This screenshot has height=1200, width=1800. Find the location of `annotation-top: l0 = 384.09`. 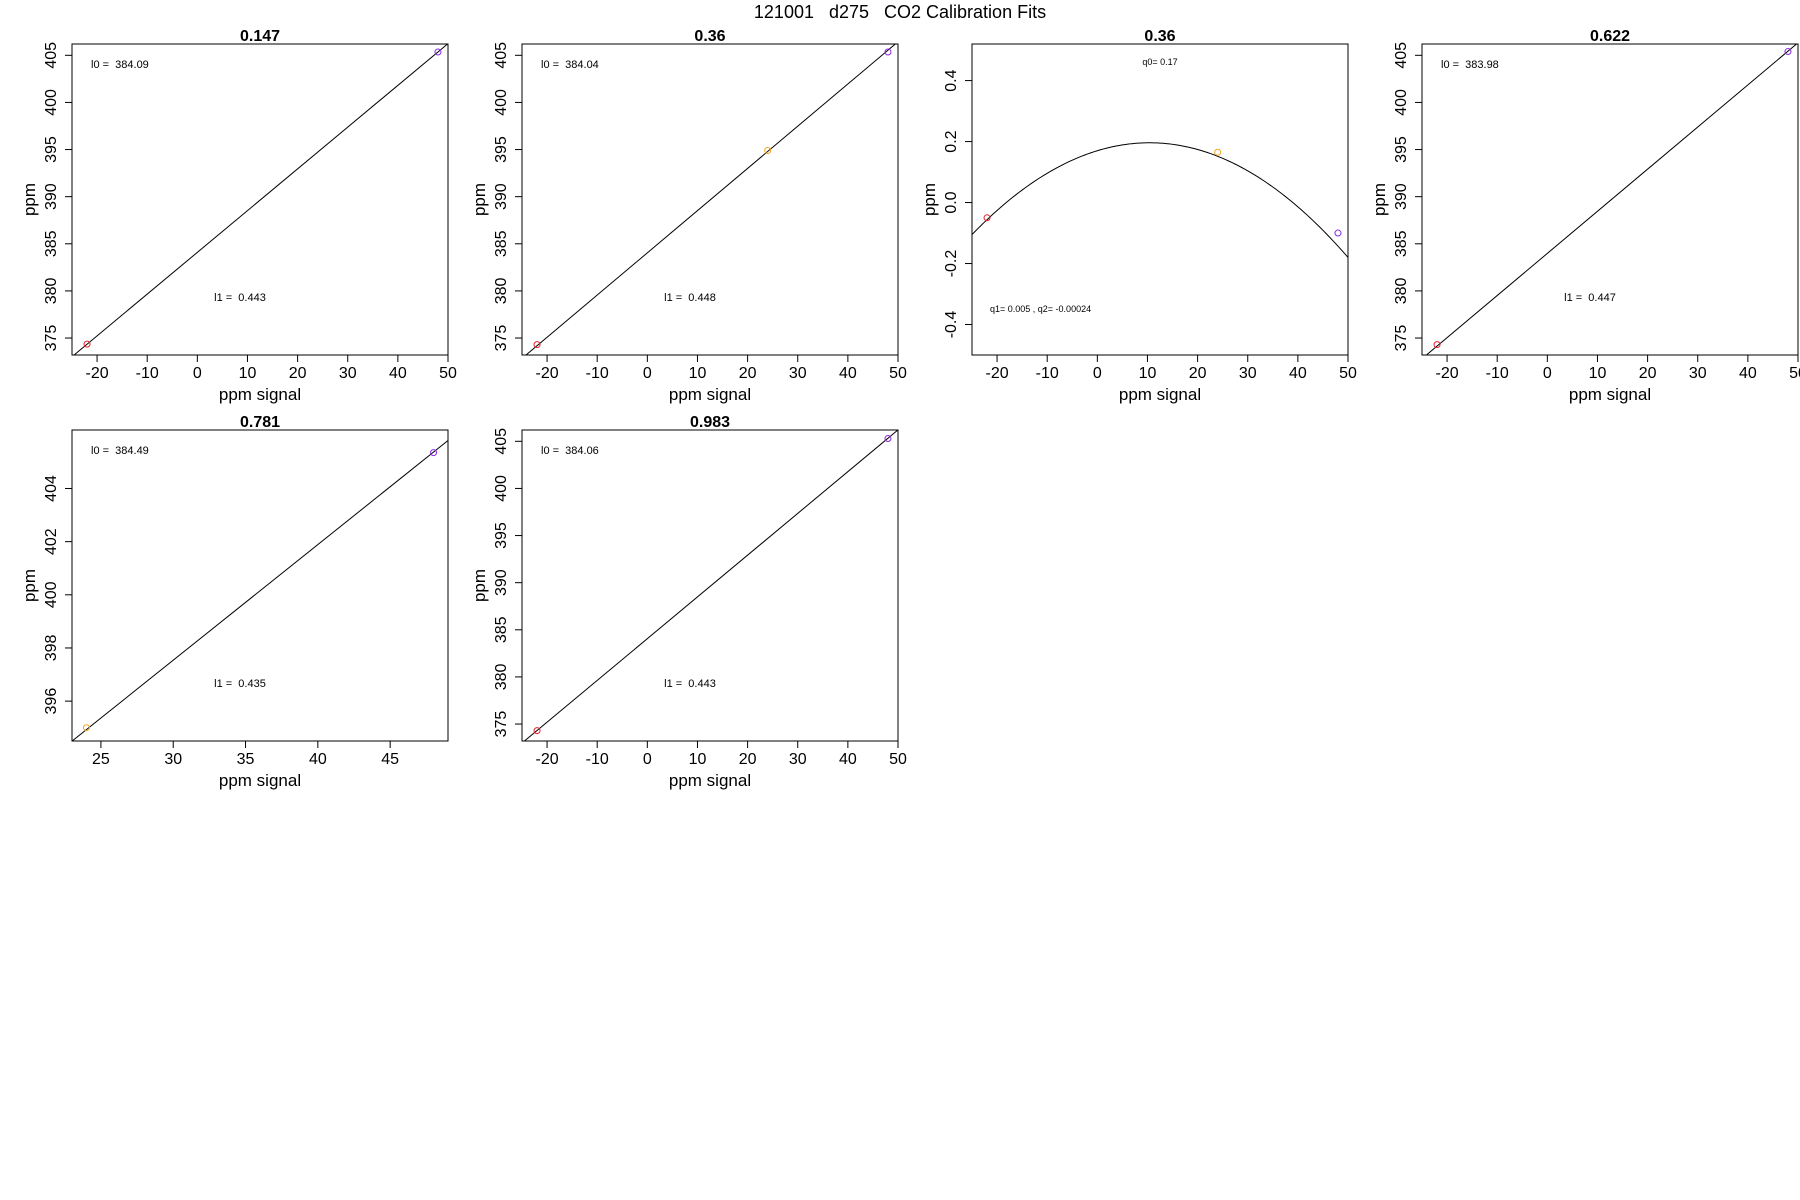

annotation-top: l0 = 384.09 is located at coordinates (120, 65).